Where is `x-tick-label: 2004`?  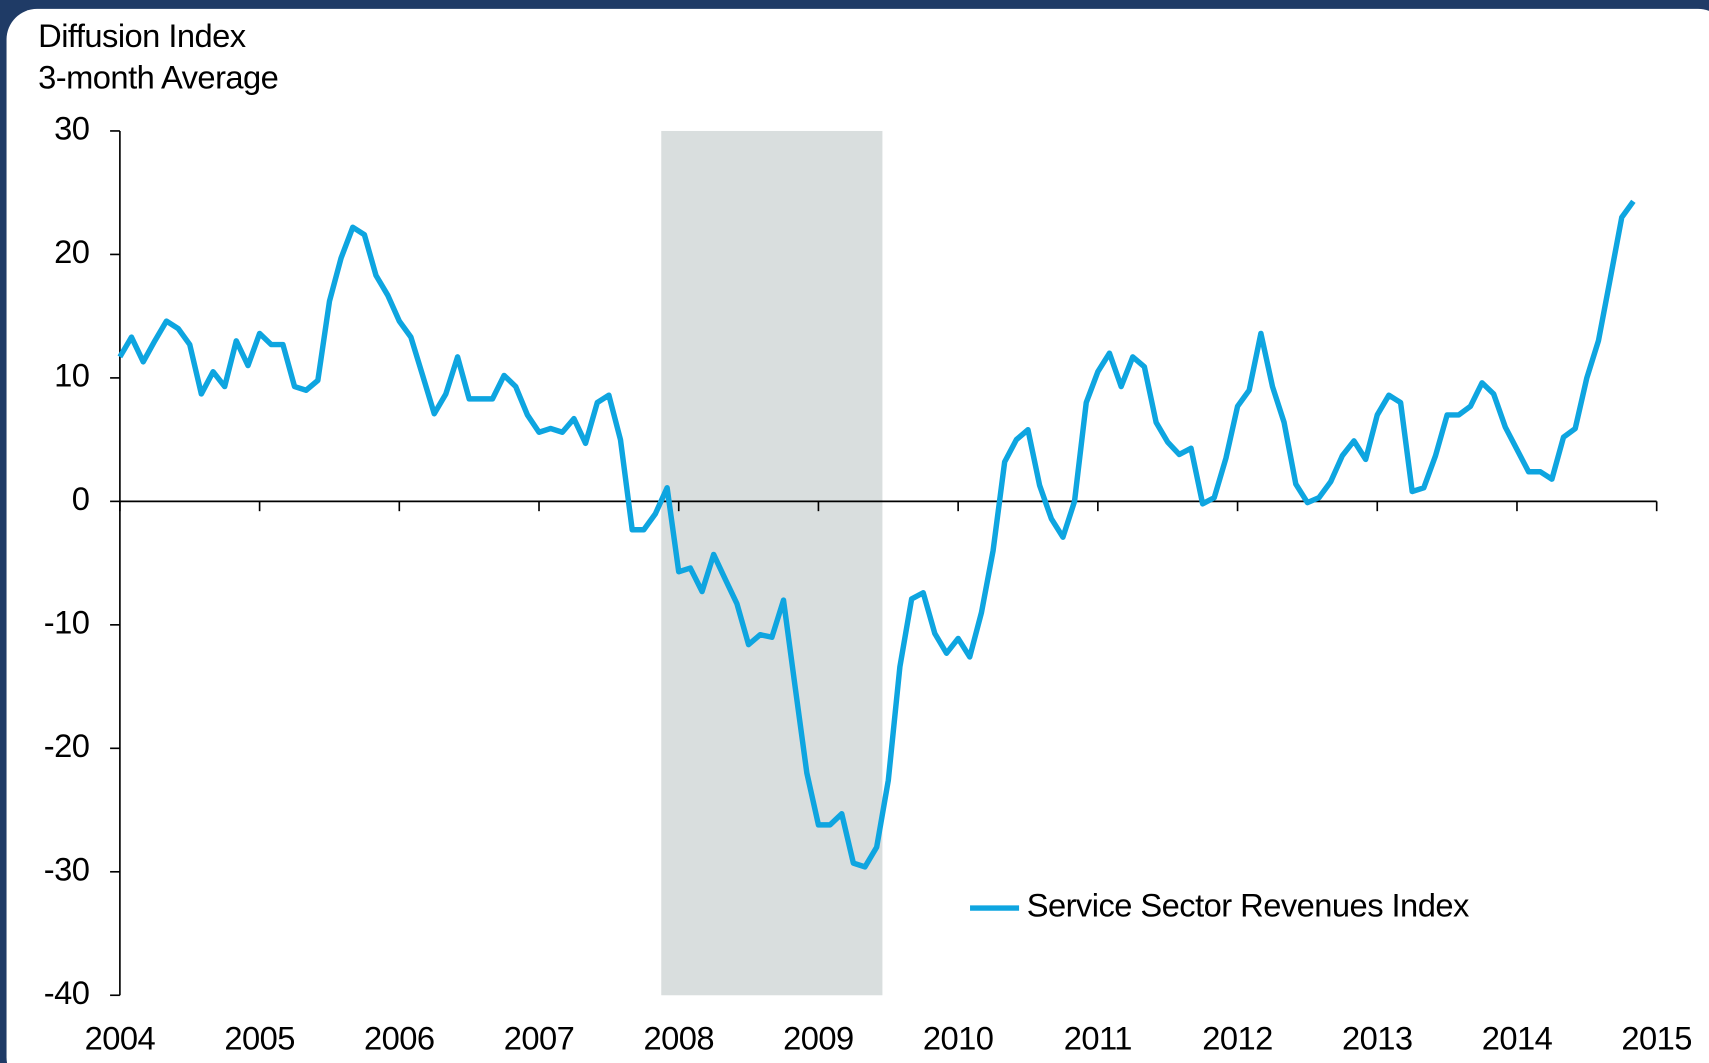 x-tick-label: 2004 is located at coordinates (120, 1038).